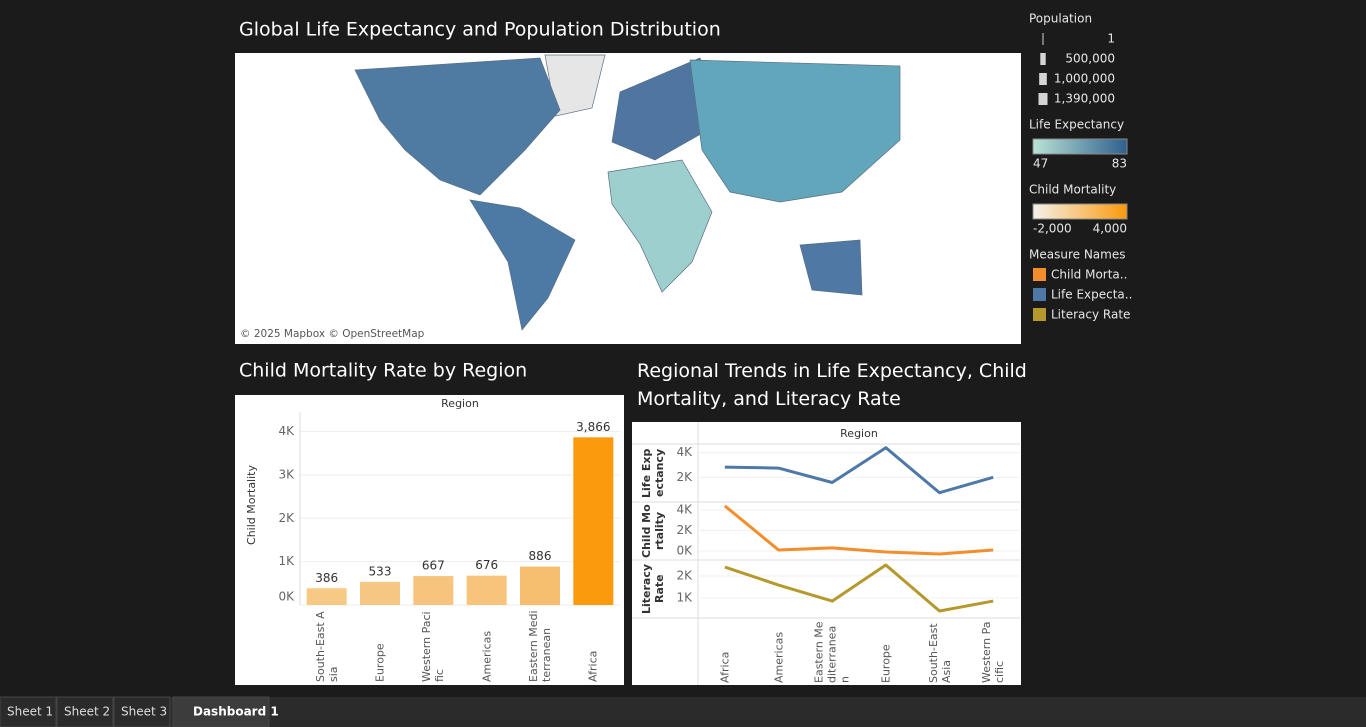 The image size is (1366, 727). Describe the element at coordinates (653, 531) in the screenshot. I see `row-label: Child Mortality` at that location.